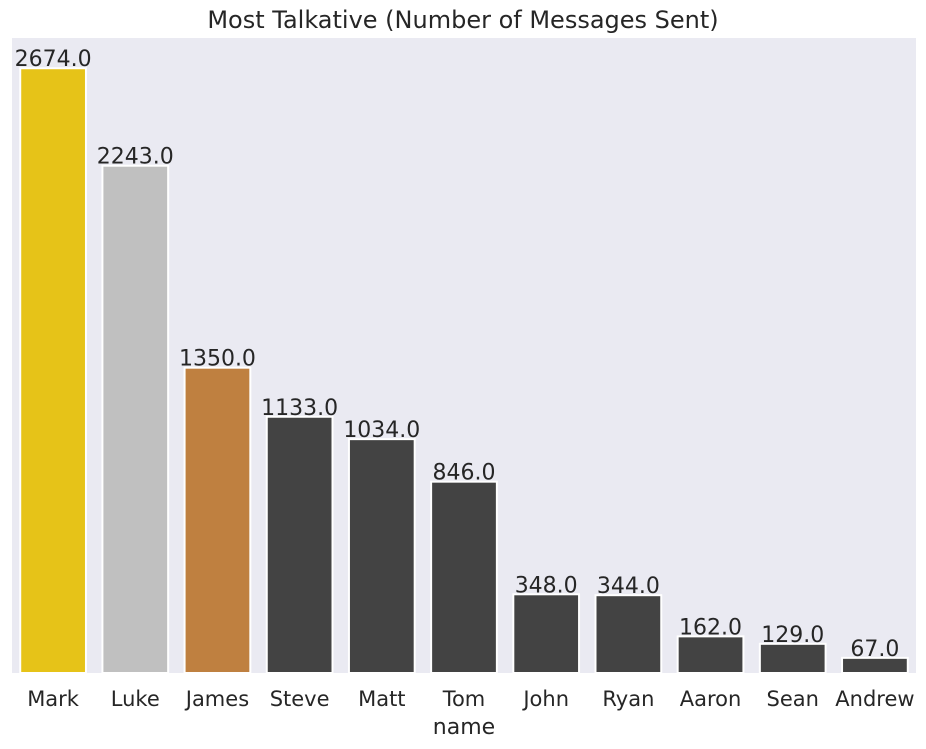 The height and width of the screenshot is (749, 926). What do you see at coordinates (299, 408) in the screenshot?
I see `value-label-steve: 1133.0` at bounding box center [299, 408].